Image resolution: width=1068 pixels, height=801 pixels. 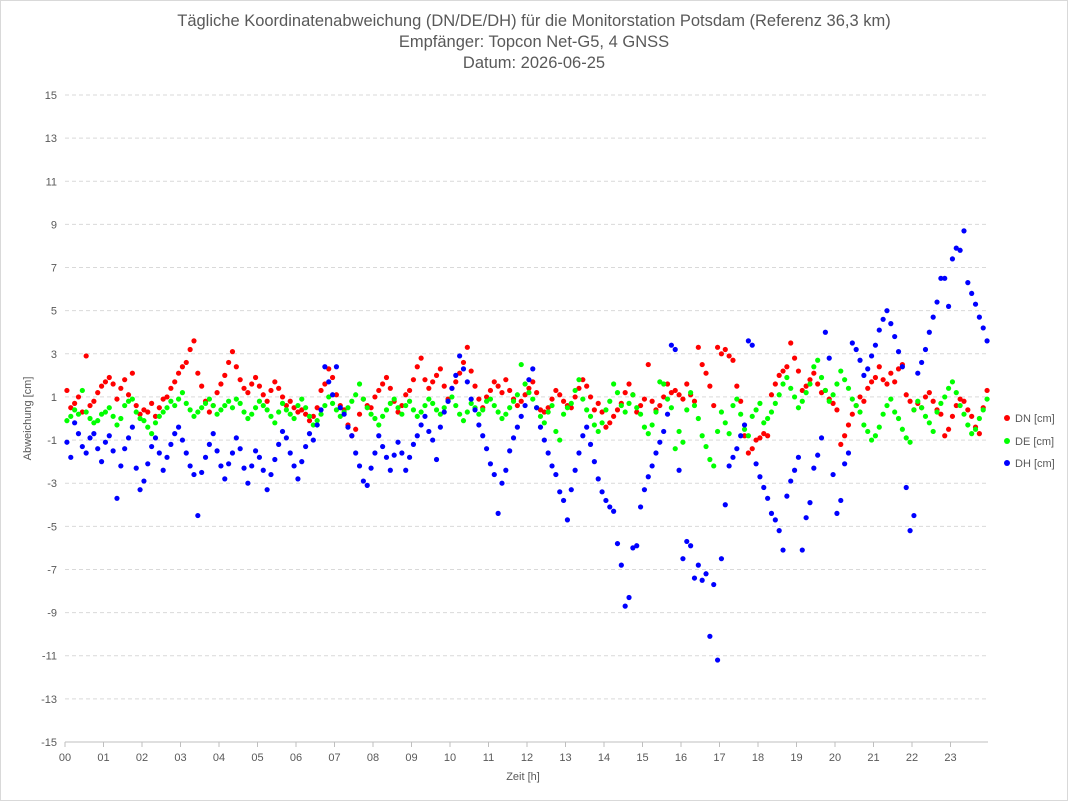 What do you see at coordinates (51, 139) in the screenshot?
I see `y-tick-label: 13` at bounding box center [51, 139].